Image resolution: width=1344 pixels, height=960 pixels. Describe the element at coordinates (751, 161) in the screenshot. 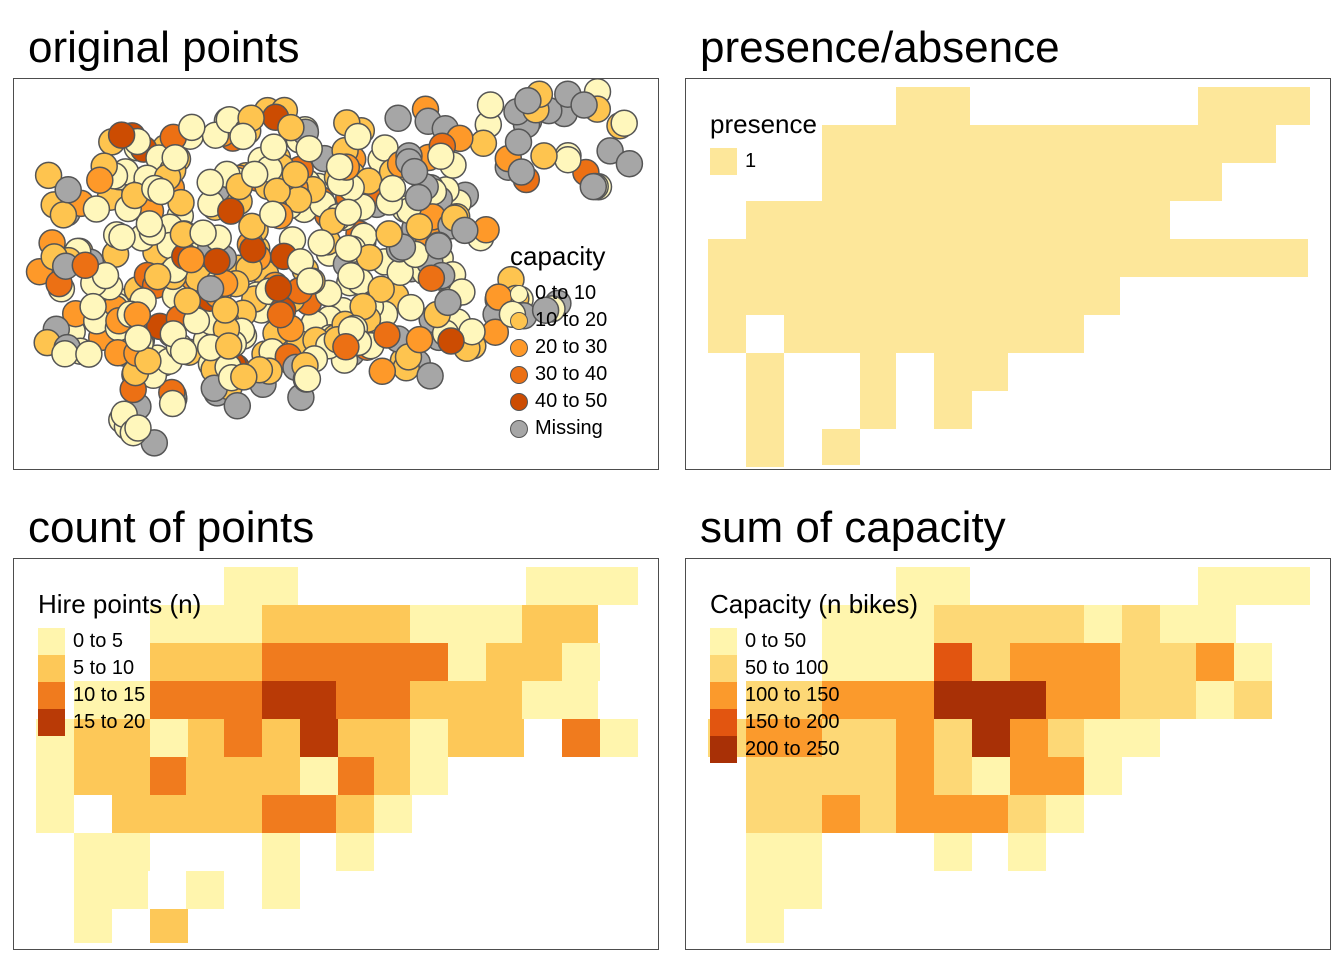

I see `legend-label: 1` at that location.